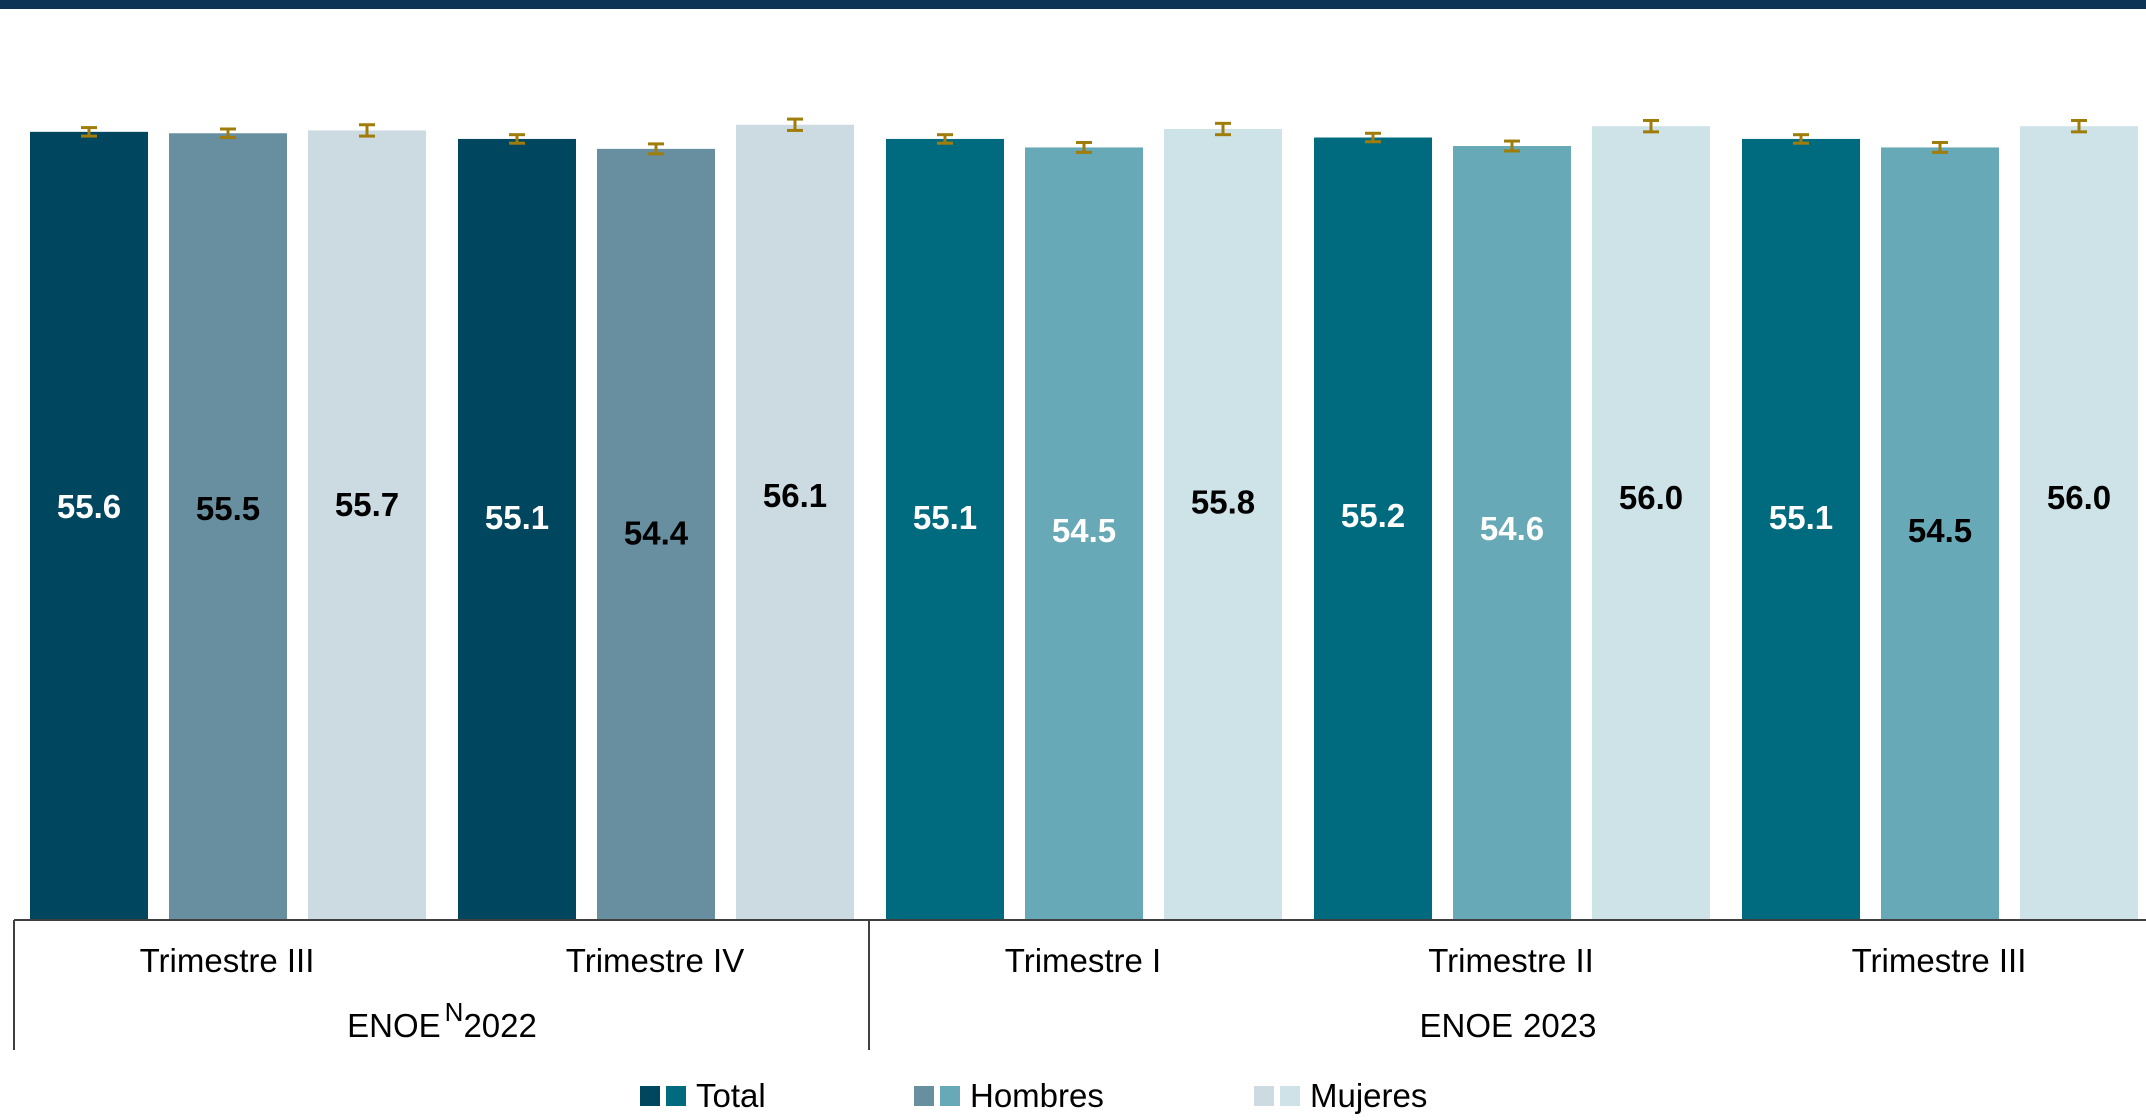 The height and width of the screenshot is (1120, 2146). I want to click on x-tick-label: Trimestre IV, so click(655, 960).